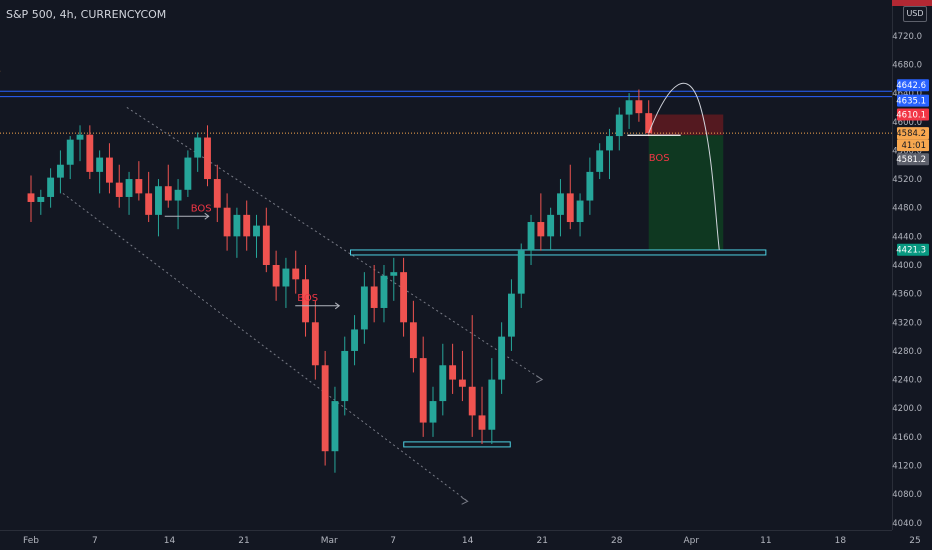 This screenshot has height=550, width=932. What do you see at coordinates (915, 14) in the screenshot?
I see `currency-button: USD` at bounding box center [915, 14].